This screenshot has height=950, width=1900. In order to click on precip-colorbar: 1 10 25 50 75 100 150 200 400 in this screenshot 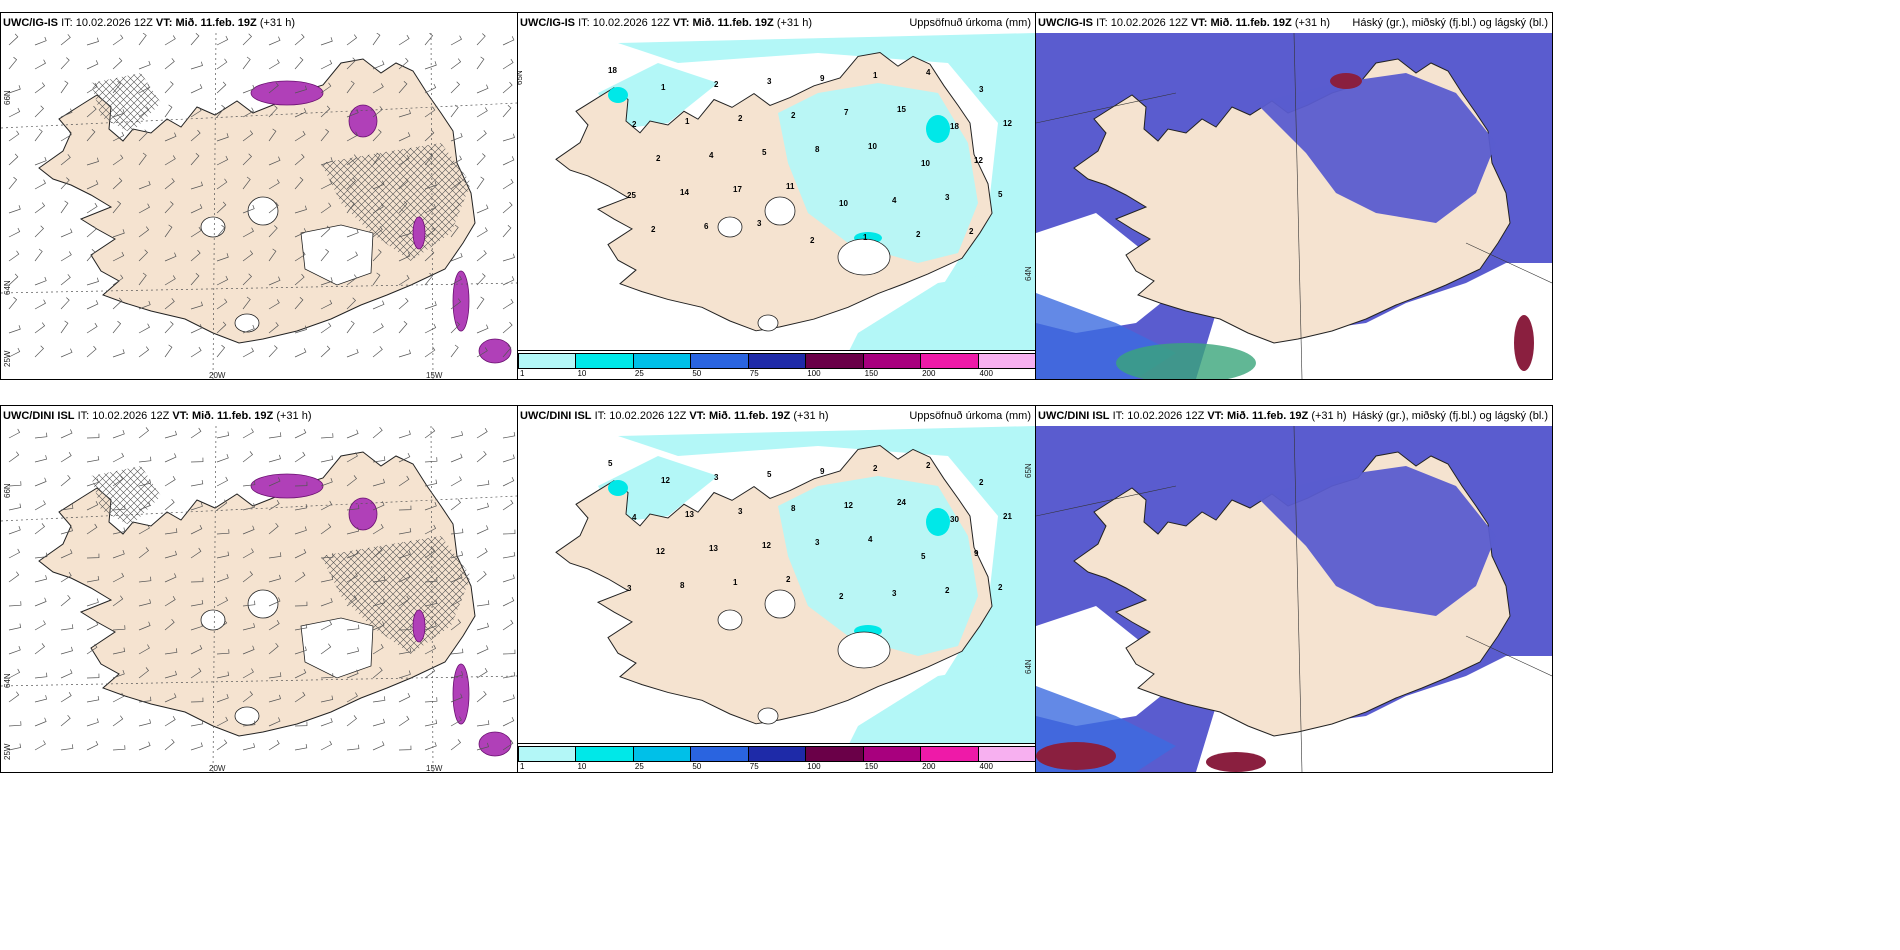, I will do `click(776, 364)`.